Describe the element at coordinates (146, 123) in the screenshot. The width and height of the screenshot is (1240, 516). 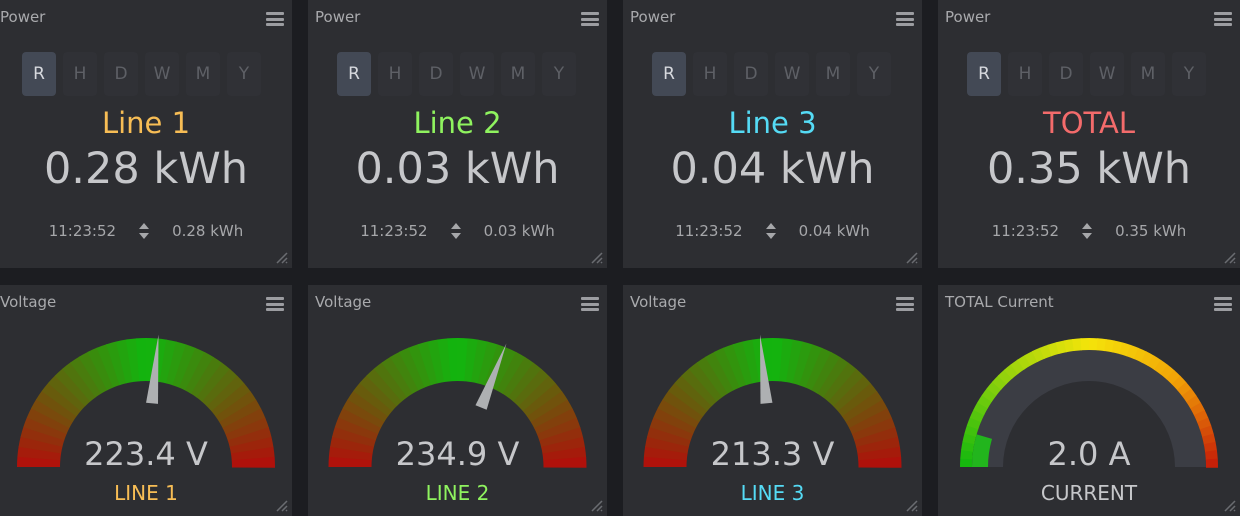
I see `line-name: Line 1` at that location.